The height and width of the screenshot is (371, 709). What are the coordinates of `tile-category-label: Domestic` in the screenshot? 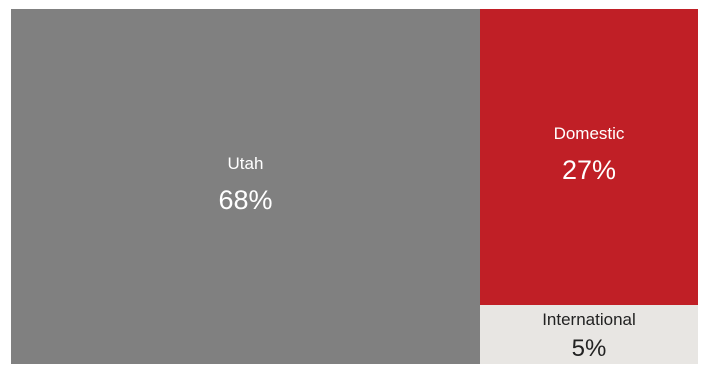 It's located at (589, 133).